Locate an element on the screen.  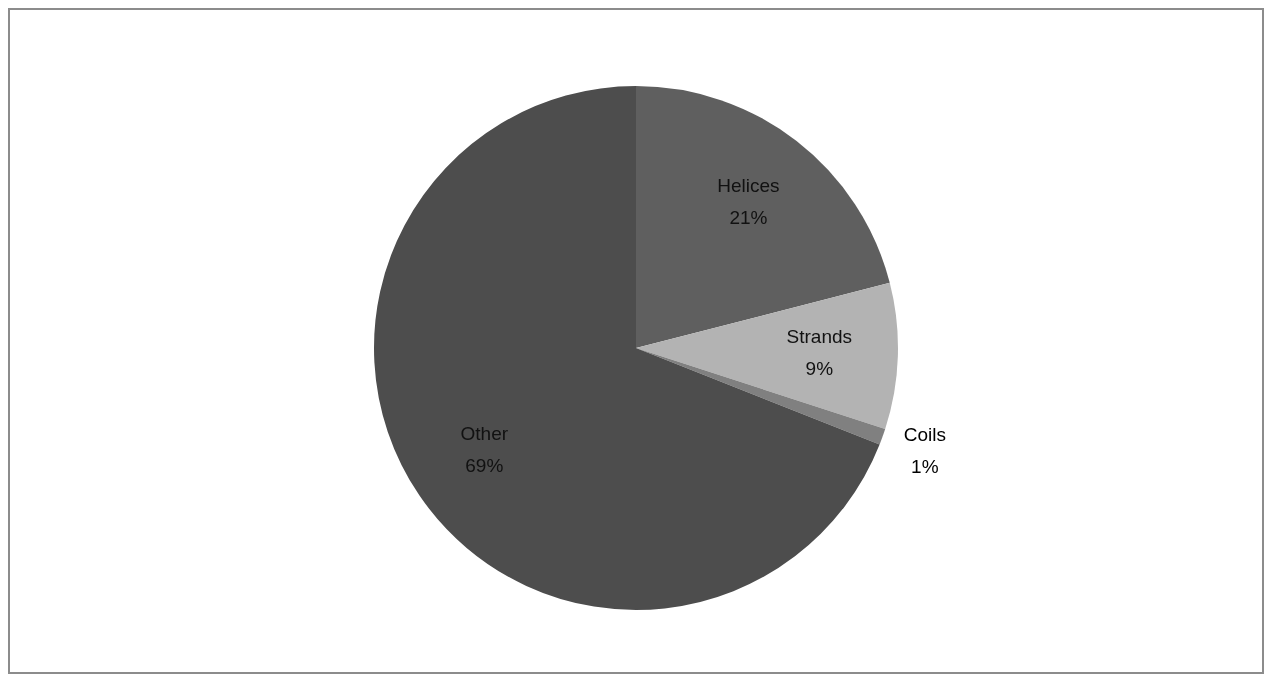
data-label: 21% is located at coordinates (748, 218).